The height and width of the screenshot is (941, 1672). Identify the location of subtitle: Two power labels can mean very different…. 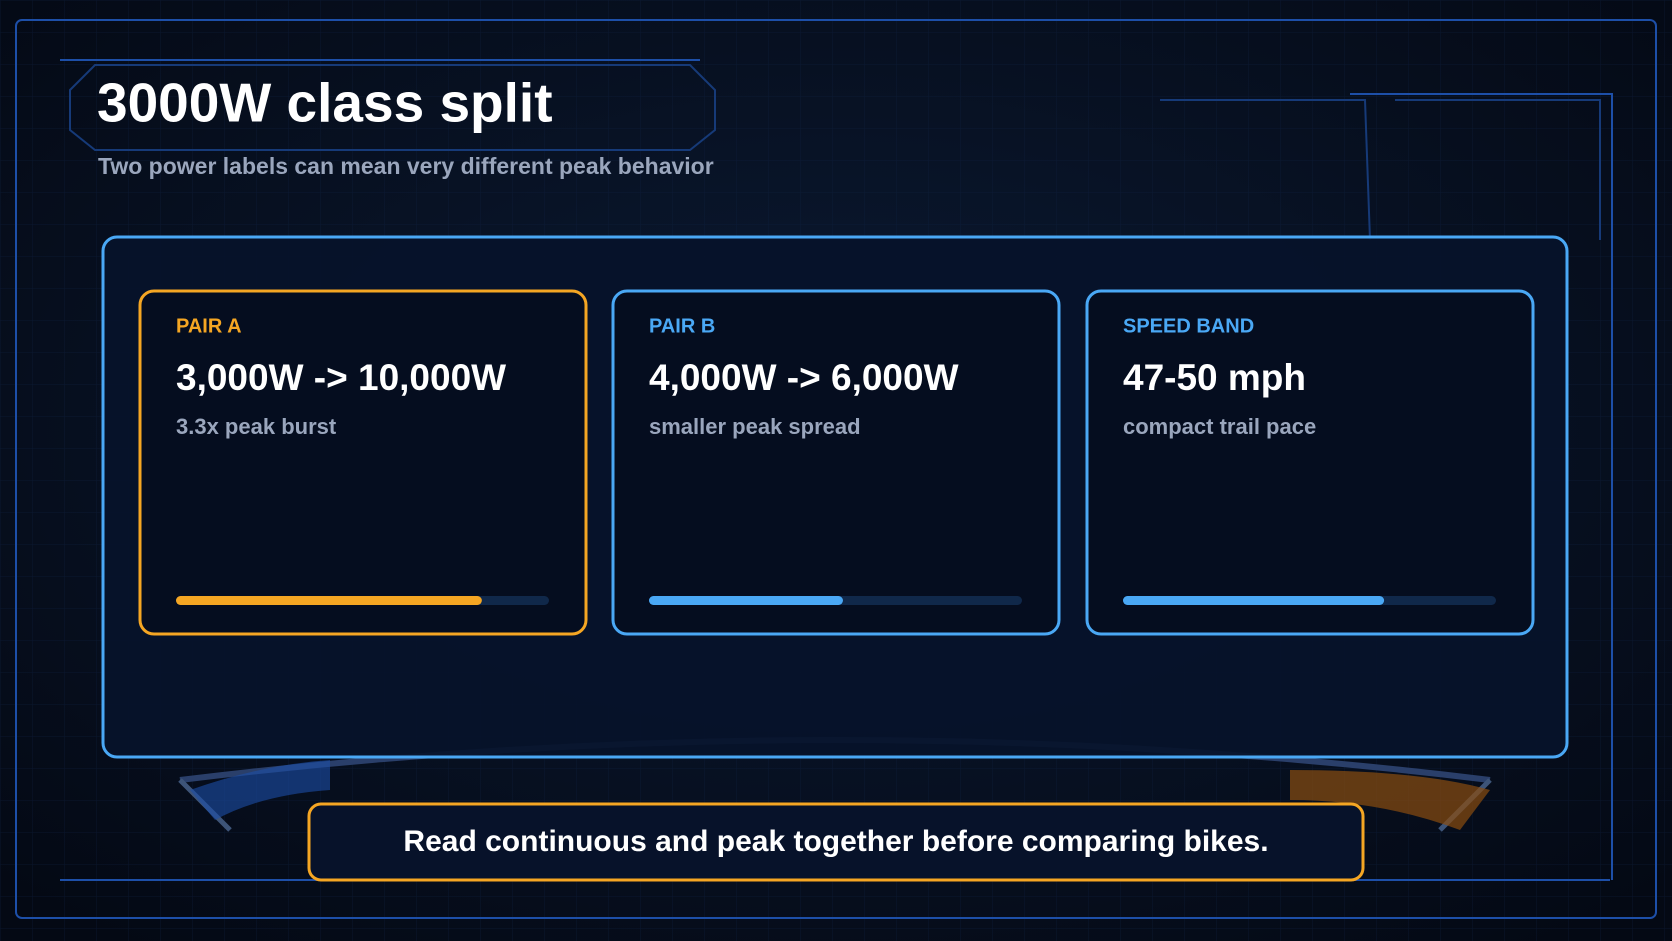
(406, 166).